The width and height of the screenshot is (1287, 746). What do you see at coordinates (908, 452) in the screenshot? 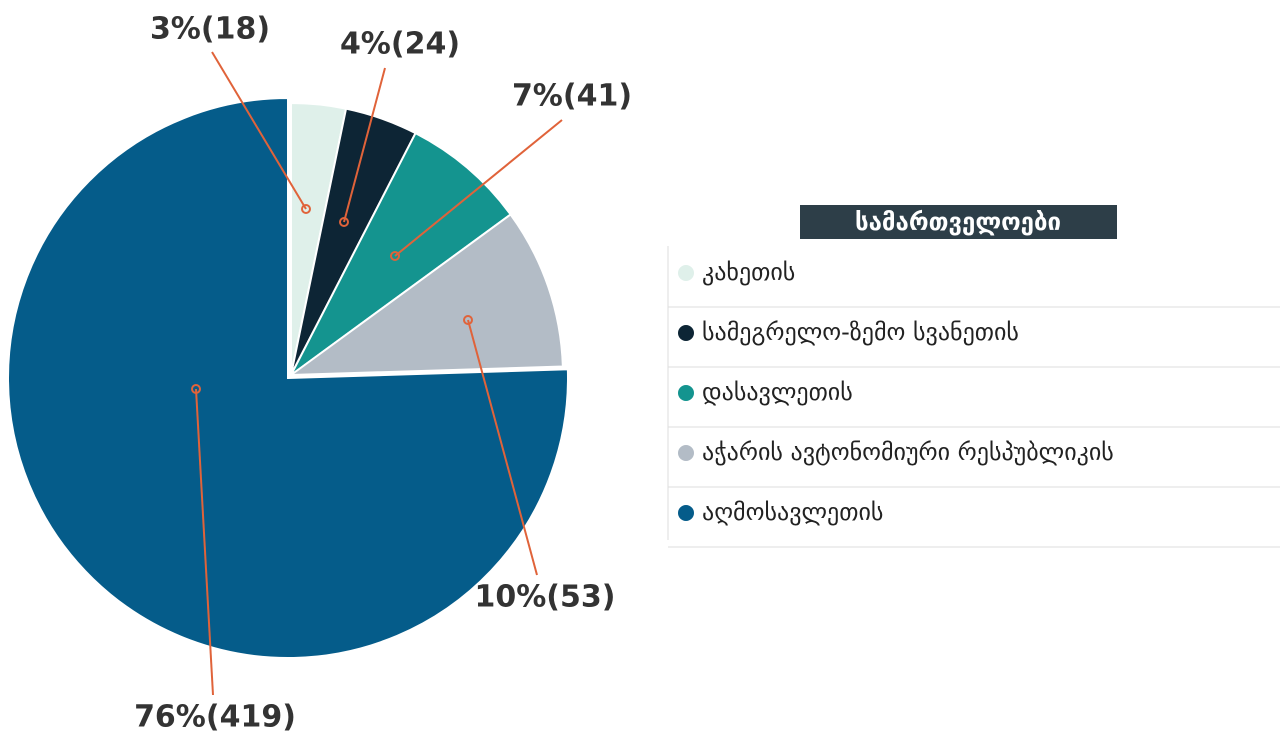
I see `legend-label: აჭარის ავტონომიური რესპუბლიკის` at bounding box center [908, 452].